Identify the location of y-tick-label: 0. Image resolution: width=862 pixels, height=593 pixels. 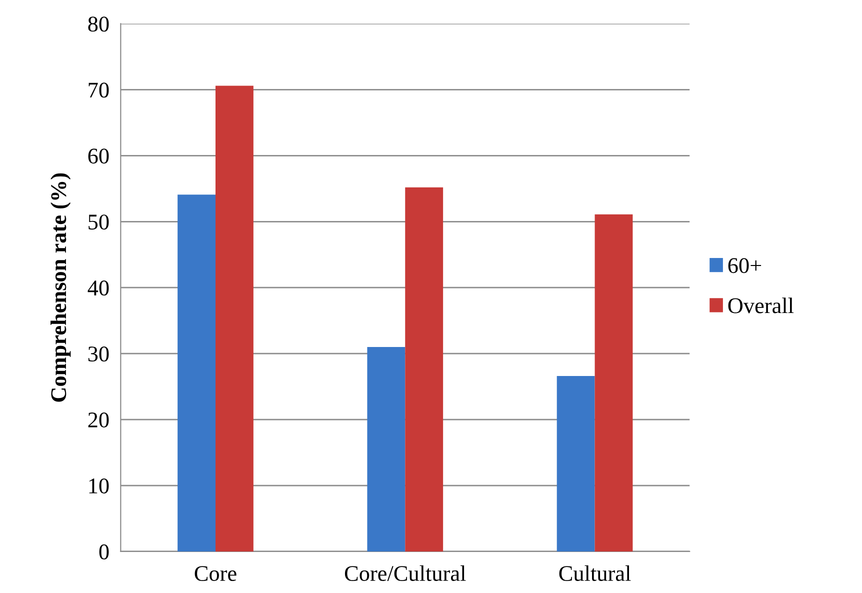
(104, 552).